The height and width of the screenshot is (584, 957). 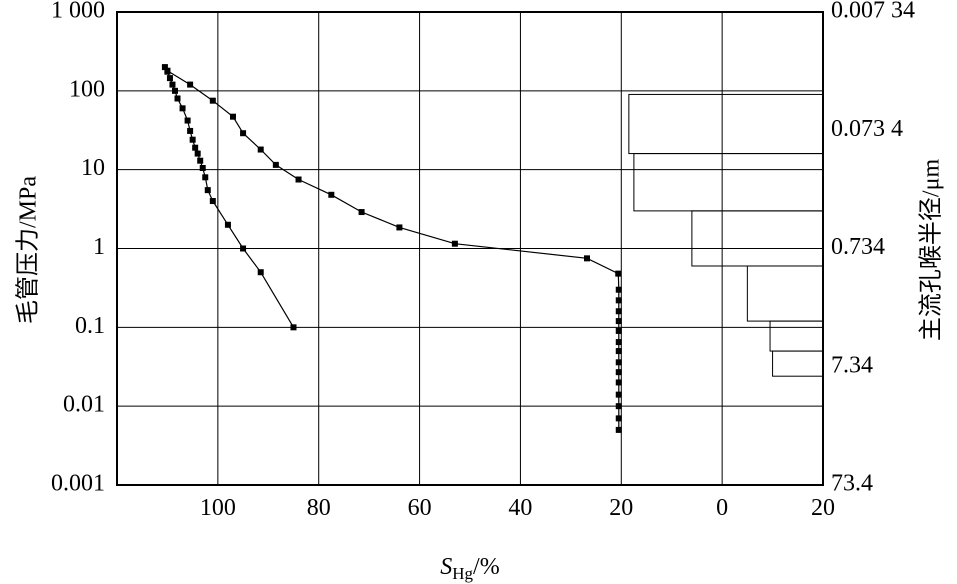 What do you see at coordinates (873, 12) in the screenshot?
I see `y2-tick-label: 0.007 34` at bounding box center [873, 12].